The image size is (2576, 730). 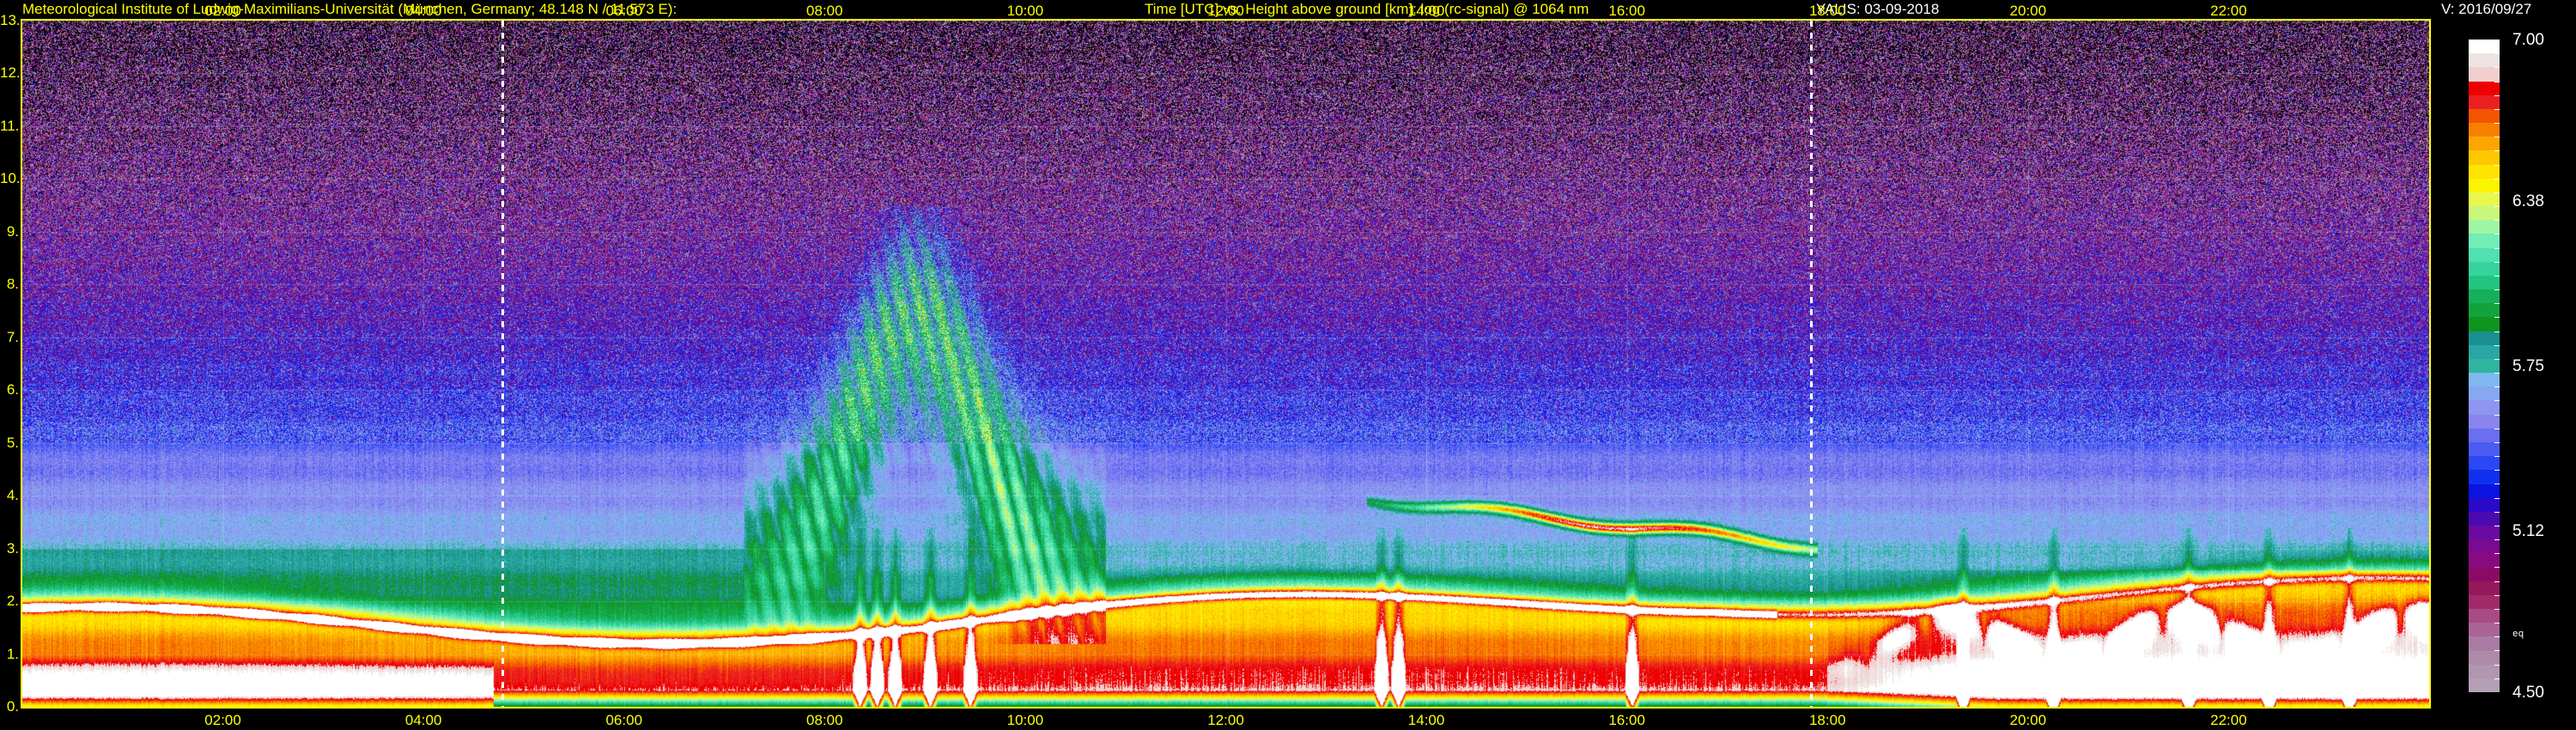 I want to click on version-label: V: 2016/09/27, so click(x=2486, y=9).